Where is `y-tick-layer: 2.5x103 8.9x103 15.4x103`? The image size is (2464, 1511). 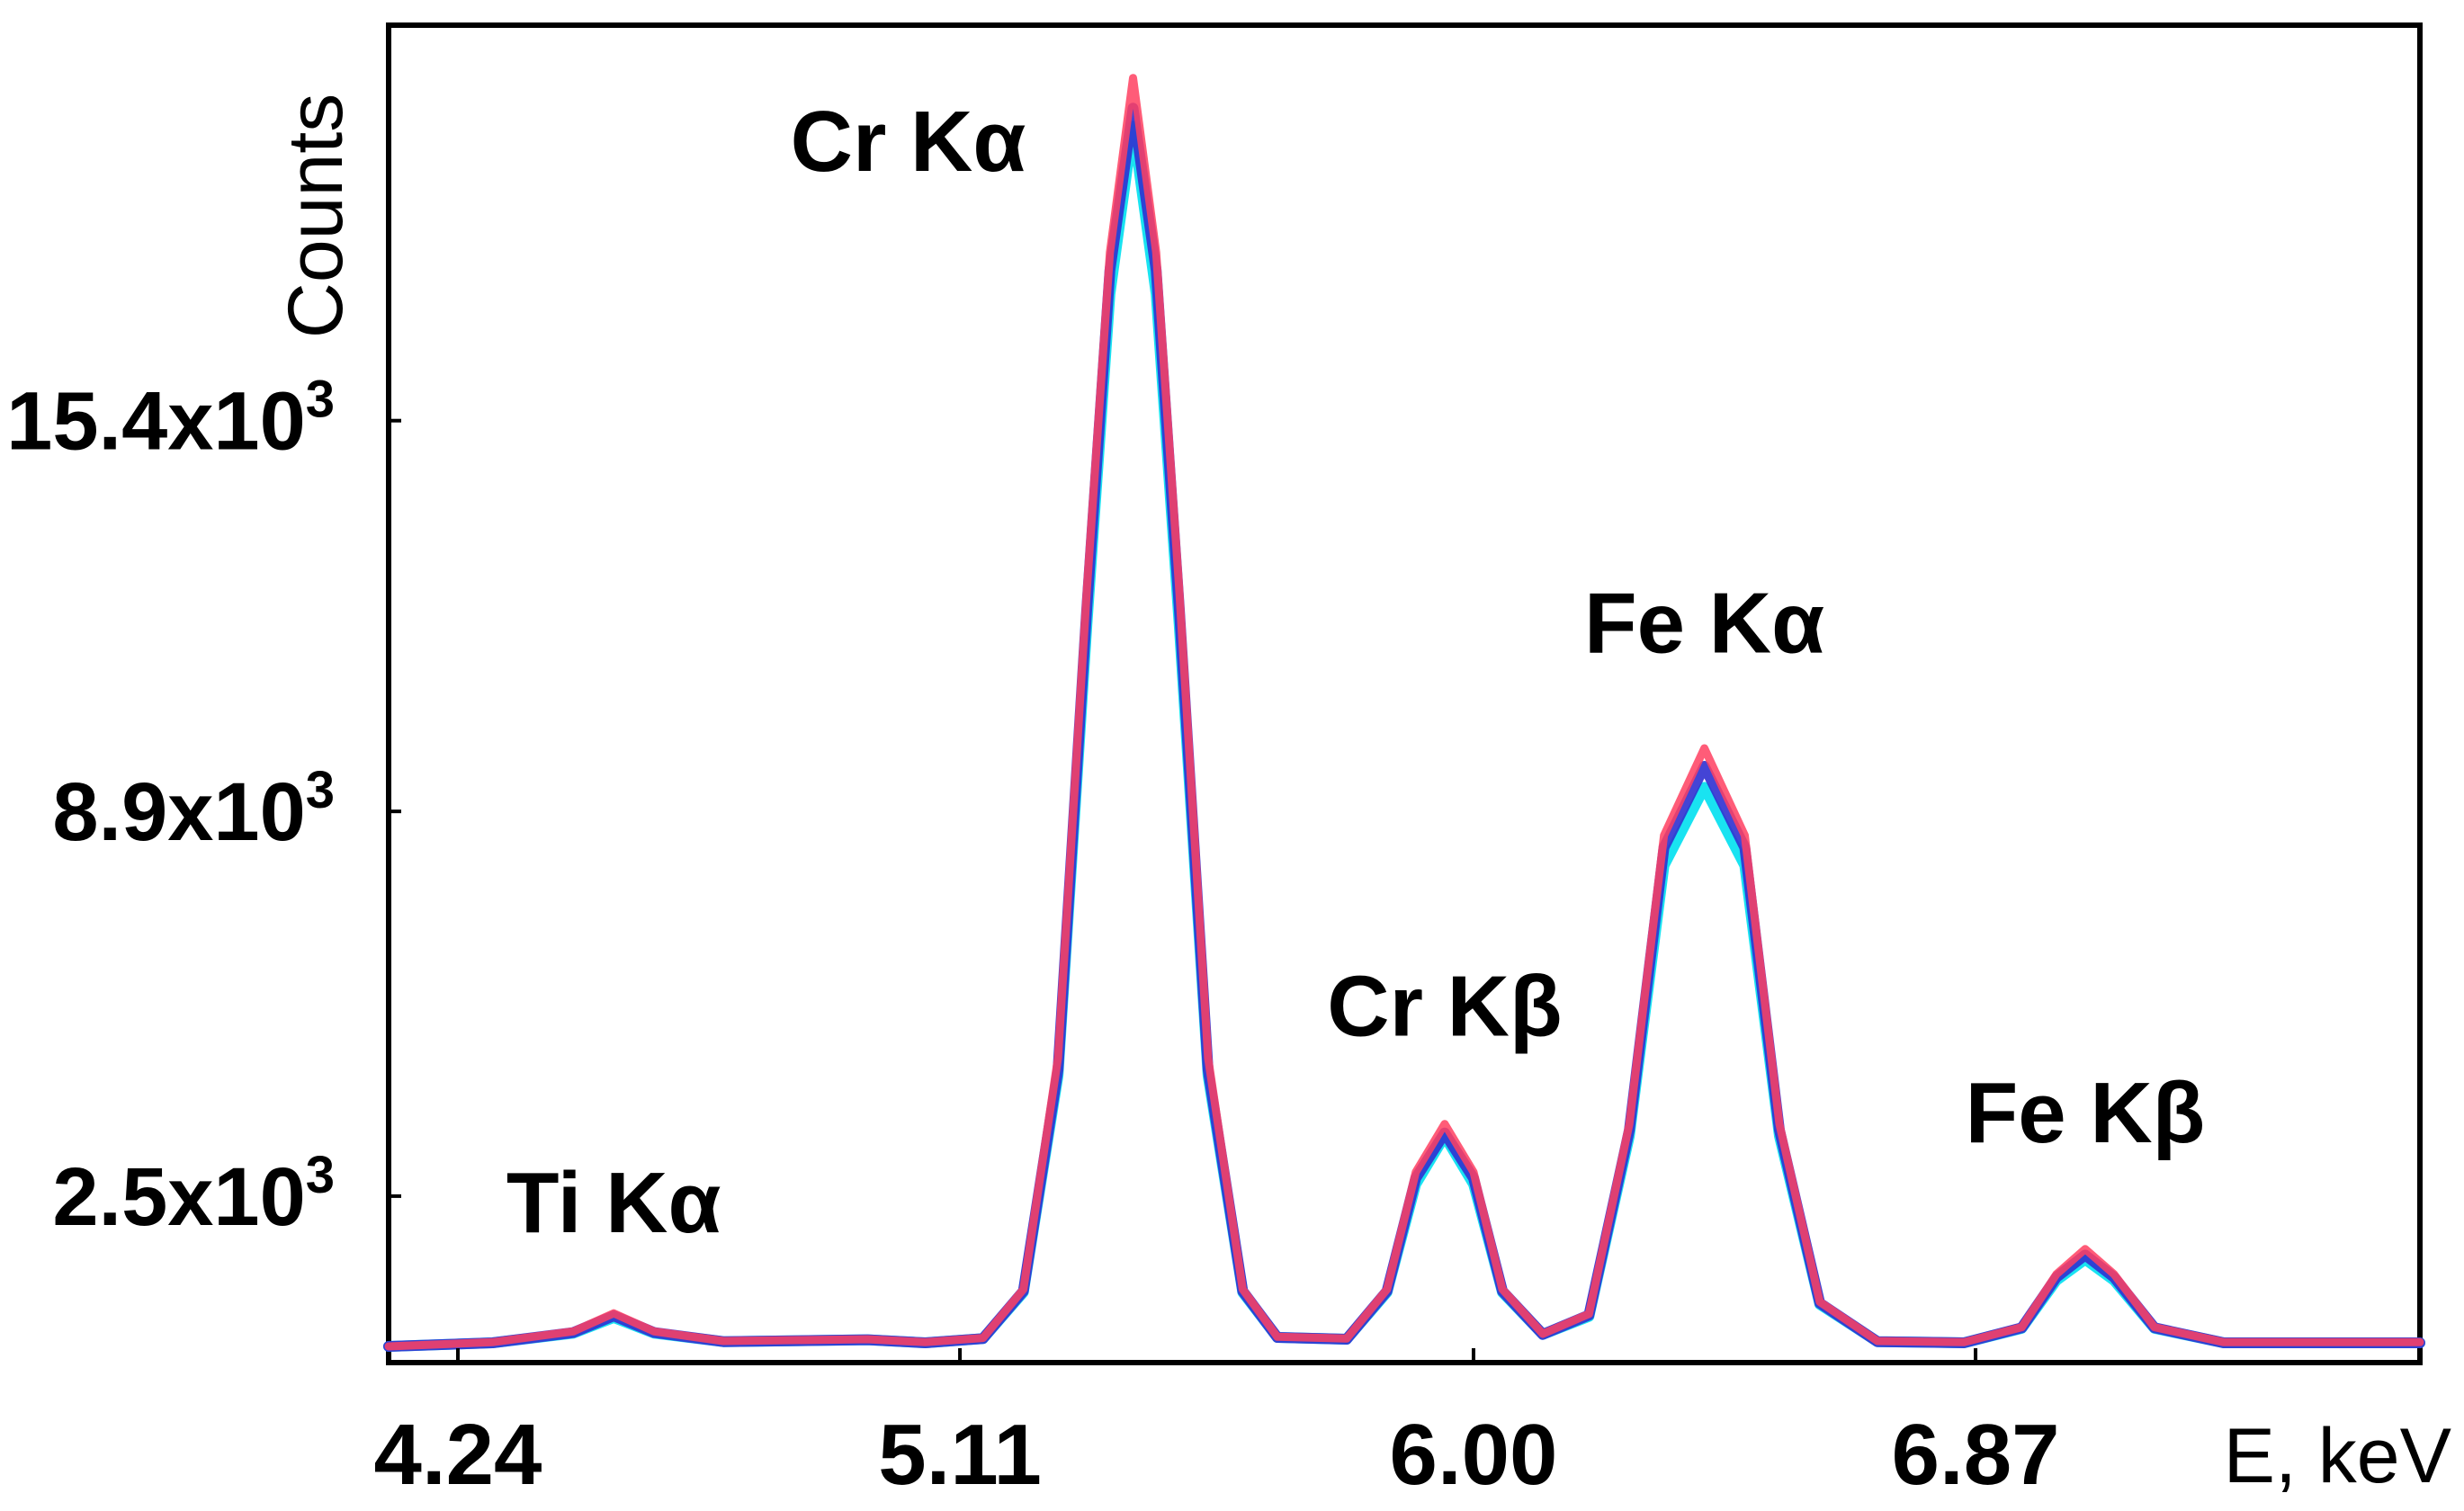
y-tick-layer: 2.5x103 8.9x103 15.4x103 is located at coordinates (203, 807).